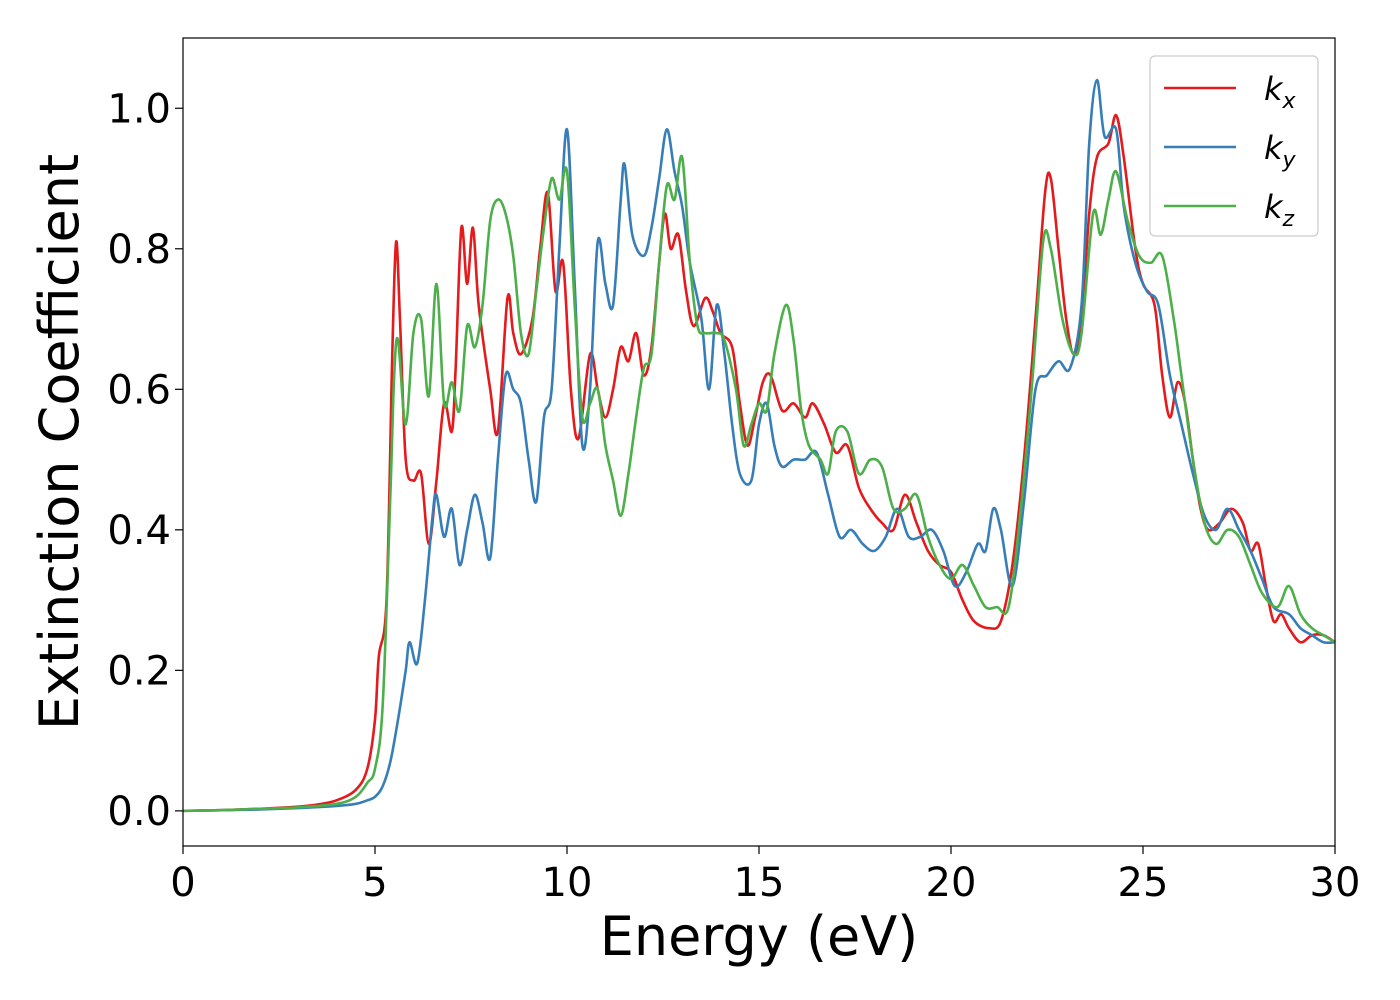  What do you see at coordinates (139, 109) in the screenshot?
I see `y-tick-label: 1.0` at bounding box center [139, 109].